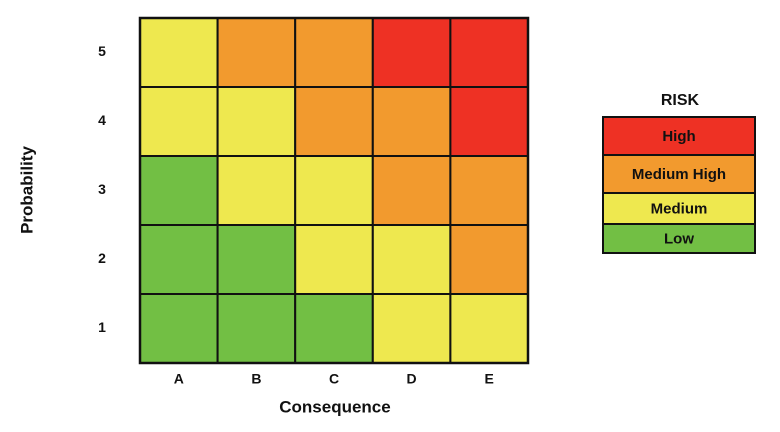  What do you see at coordinates (26, 190) in the screenshot?
I see `y-axis-label: Probability` at bounding box center [26, 190].